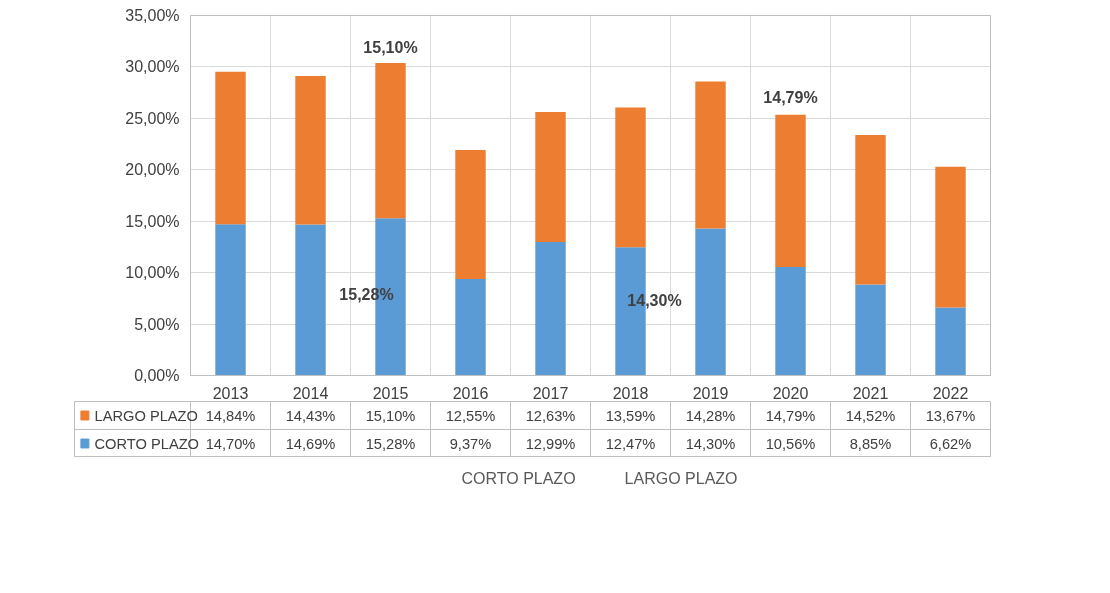  I want to click on data-label: 9,37%, so click(470, 443).